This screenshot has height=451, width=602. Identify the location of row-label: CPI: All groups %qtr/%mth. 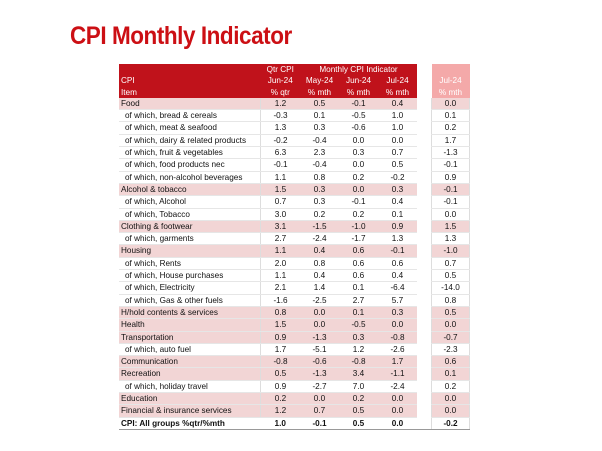
(190, 423).